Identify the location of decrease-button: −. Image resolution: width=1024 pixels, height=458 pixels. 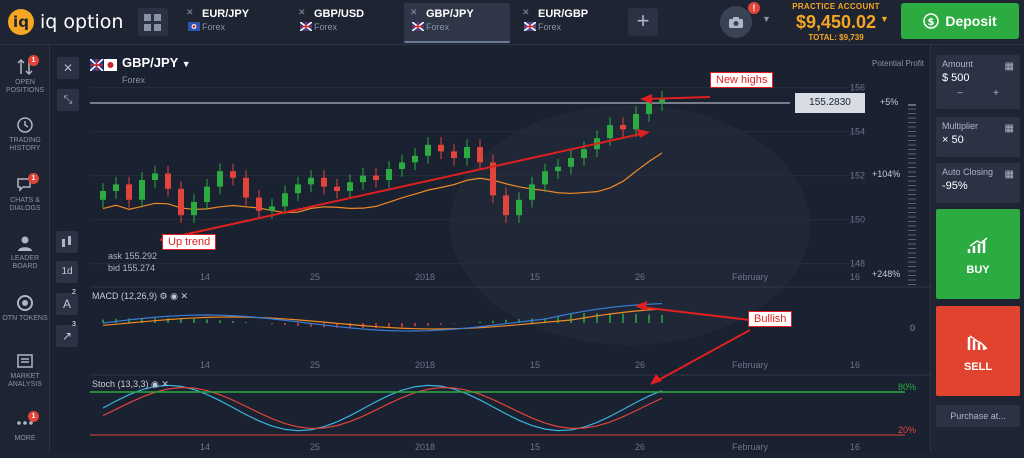
(960, 93).